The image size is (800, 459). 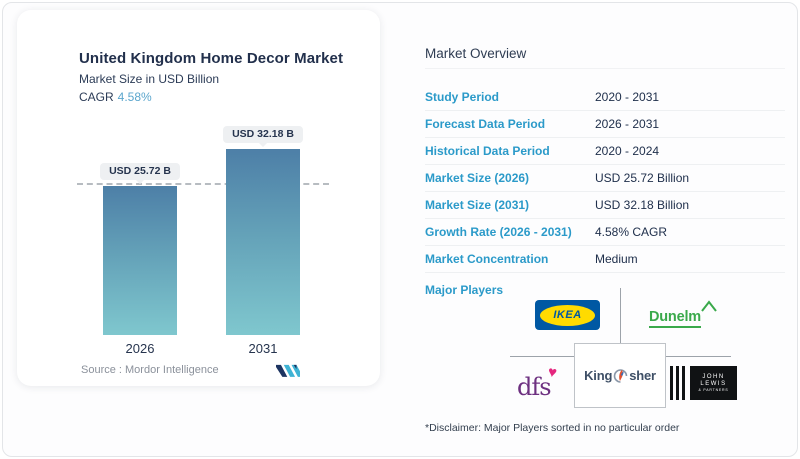 I want to click on row-label: Market Size (2026), so click(x=477, y=178).